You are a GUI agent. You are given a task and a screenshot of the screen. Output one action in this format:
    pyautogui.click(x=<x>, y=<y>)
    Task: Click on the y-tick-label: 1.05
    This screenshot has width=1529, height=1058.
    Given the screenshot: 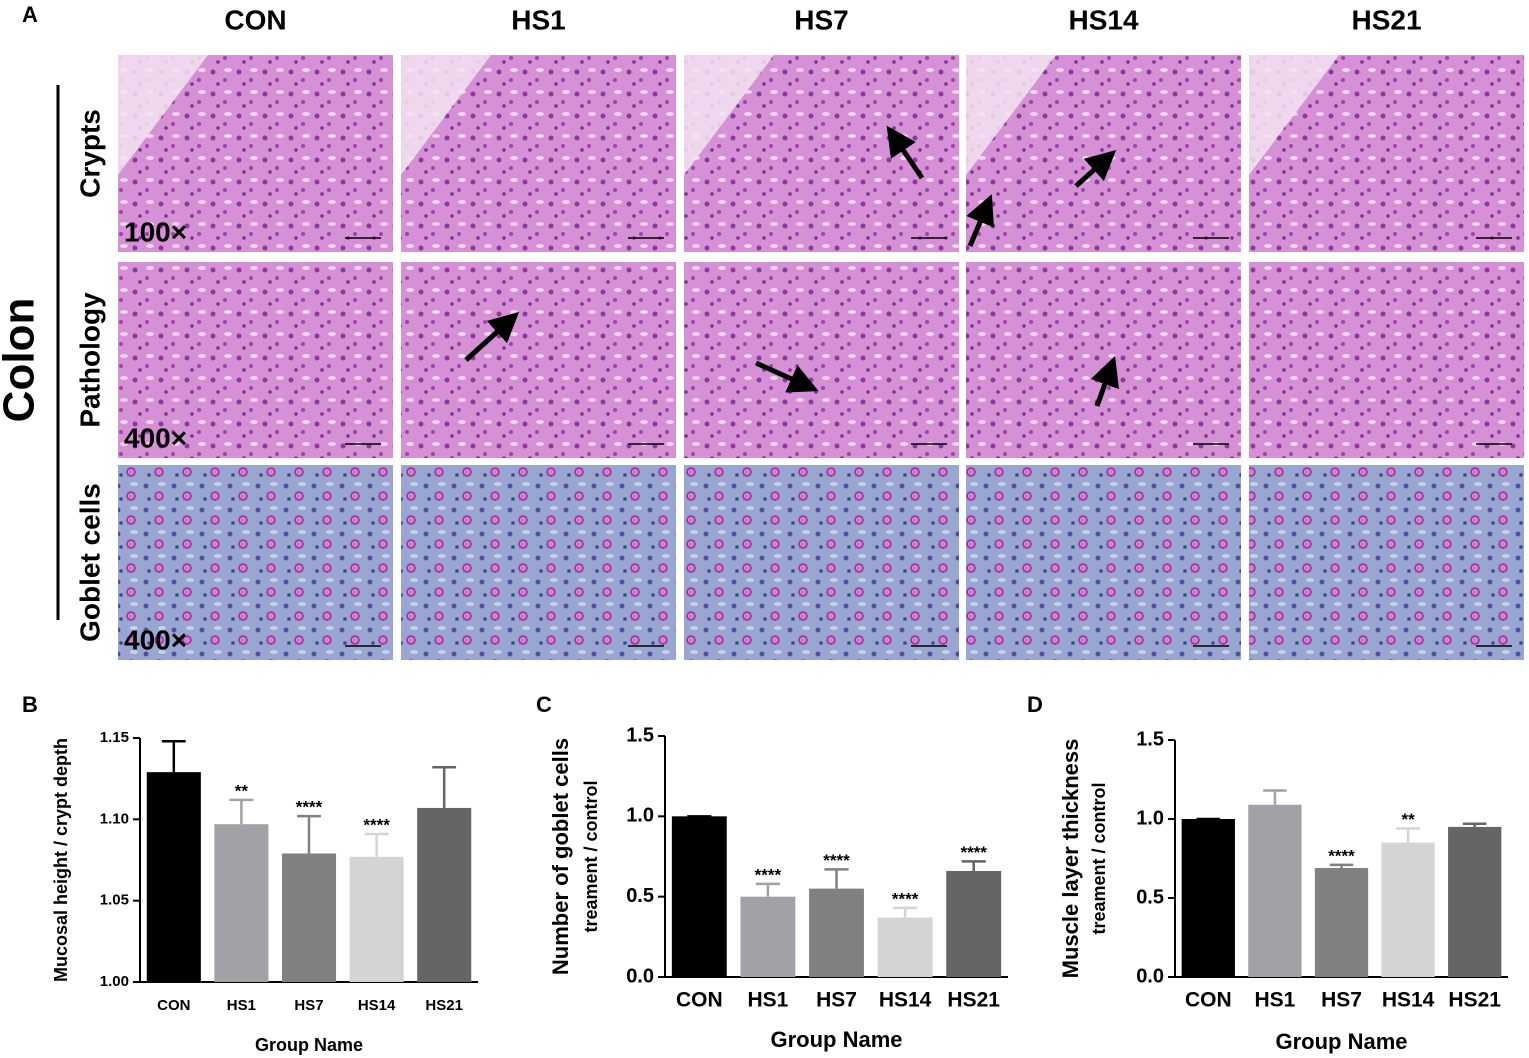 What is the action you would take?
    pyautogui.click(x=114, y=900)
    